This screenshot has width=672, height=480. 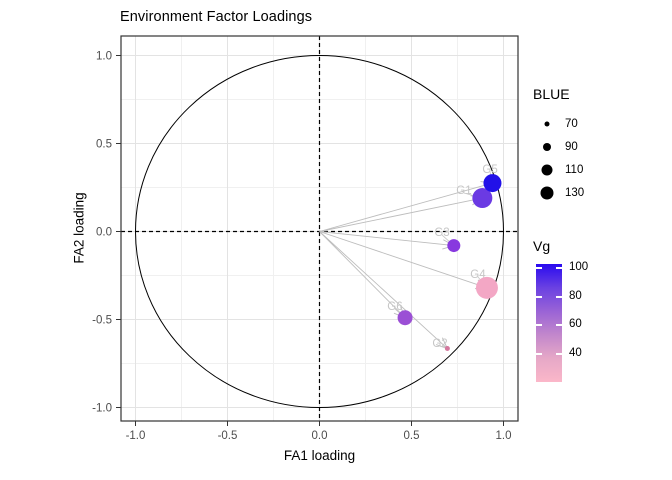 What do you see at coordinates (486, 287) in the screenshot?
I see `data-point-G4` at bounding box center [486, 287].